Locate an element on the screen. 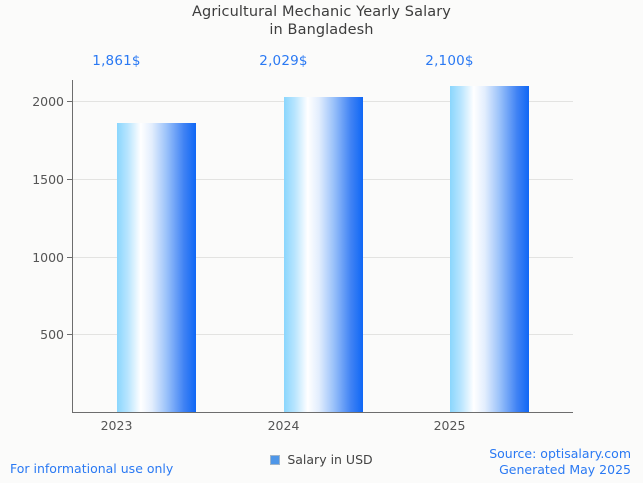 The height and width of the screenshot is (483, 643). x-axis-line is located at coordinates (322, 412).